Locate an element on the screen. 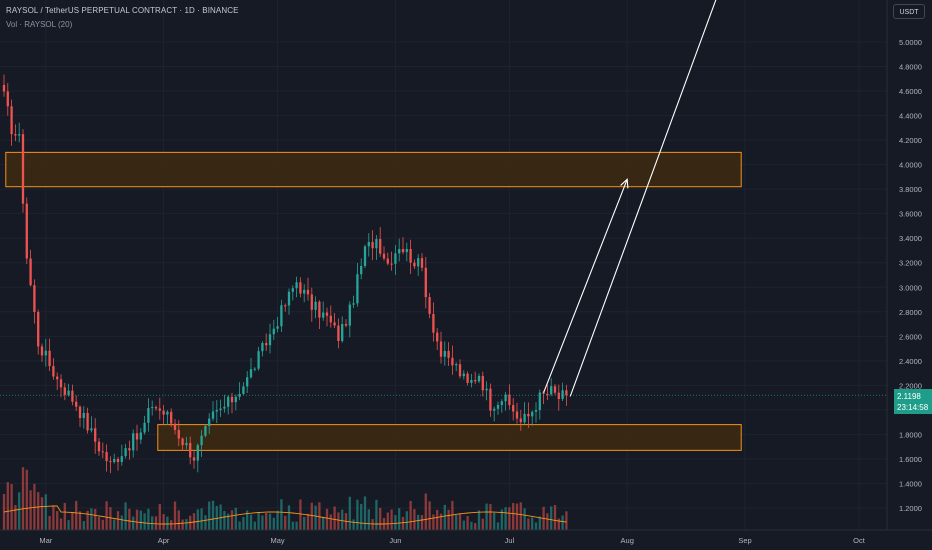 Image resolution: width=932 pixels, height=550 pixels. last-price-value: 2.1198 is located at coordinates (909, 396).